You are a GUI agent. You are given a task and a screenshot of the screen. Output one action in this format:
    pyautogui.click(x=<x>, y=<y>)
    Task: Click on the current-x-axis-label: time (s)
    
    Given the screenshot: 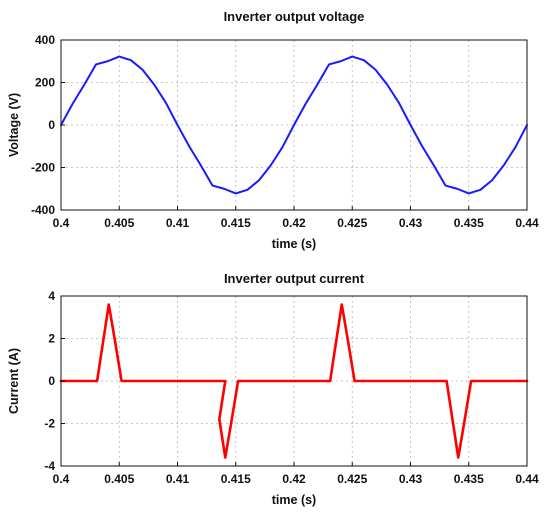 What is the action you would take?
    pyautogui.click(x=294, y=500)
    